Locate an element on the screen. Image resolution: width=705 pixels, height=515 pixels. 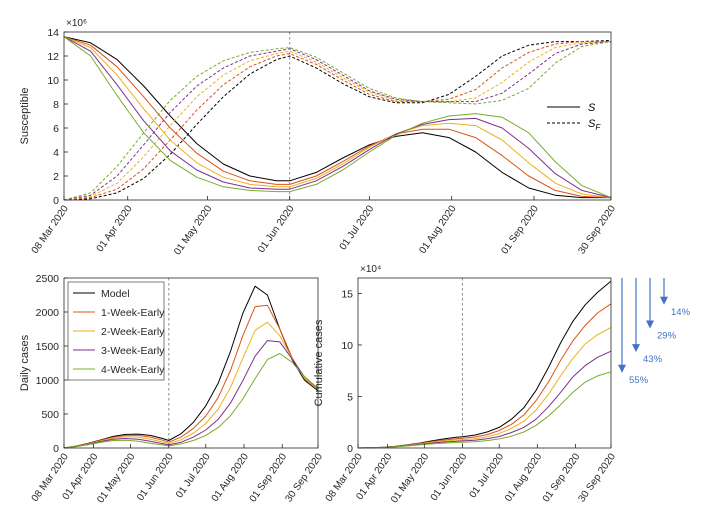
susceptible-y-tick-label: 12 is located at coordinates (53, 57).